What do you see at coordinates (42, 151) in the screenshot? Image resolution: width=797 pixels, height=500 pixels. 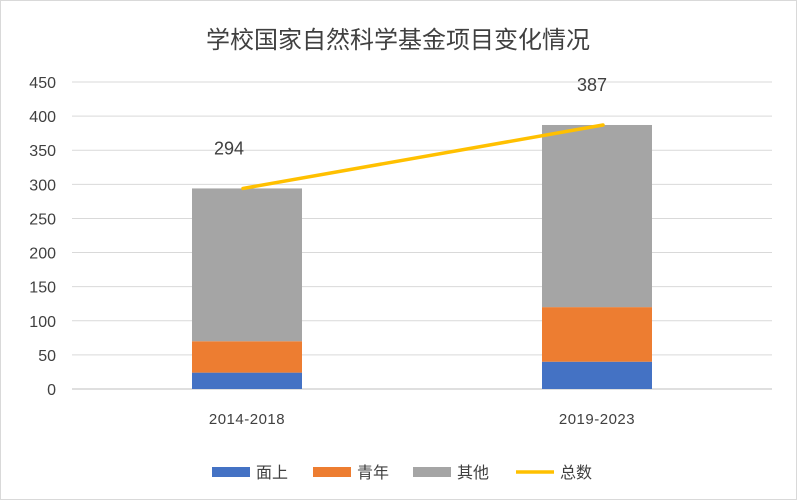 I see `y-tick-label: 350` at bounding box center [42, 151].